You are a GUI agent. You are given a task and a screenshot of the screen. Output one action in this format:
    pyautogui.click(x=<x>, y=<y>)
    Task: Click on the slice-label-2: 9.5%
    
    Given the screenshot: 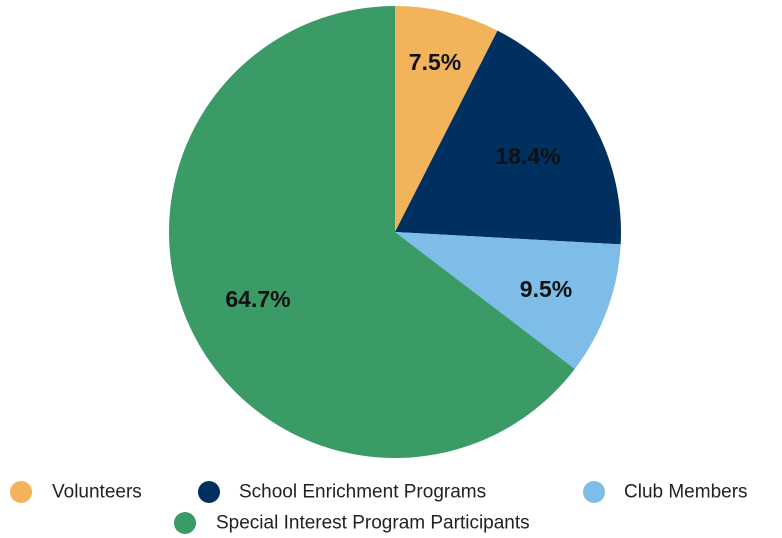 What is the action you would take?
    pyautogui.click(x=546, y=289)
    